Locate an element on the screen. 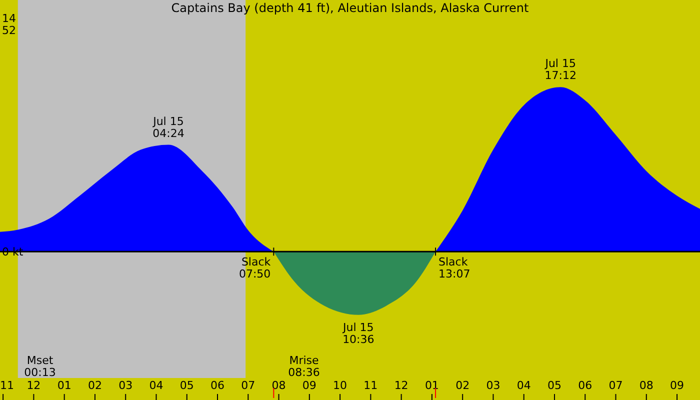 This screenshot has height=400, width=700. text: Mset 00:13 is located at coordinates (40, 366).